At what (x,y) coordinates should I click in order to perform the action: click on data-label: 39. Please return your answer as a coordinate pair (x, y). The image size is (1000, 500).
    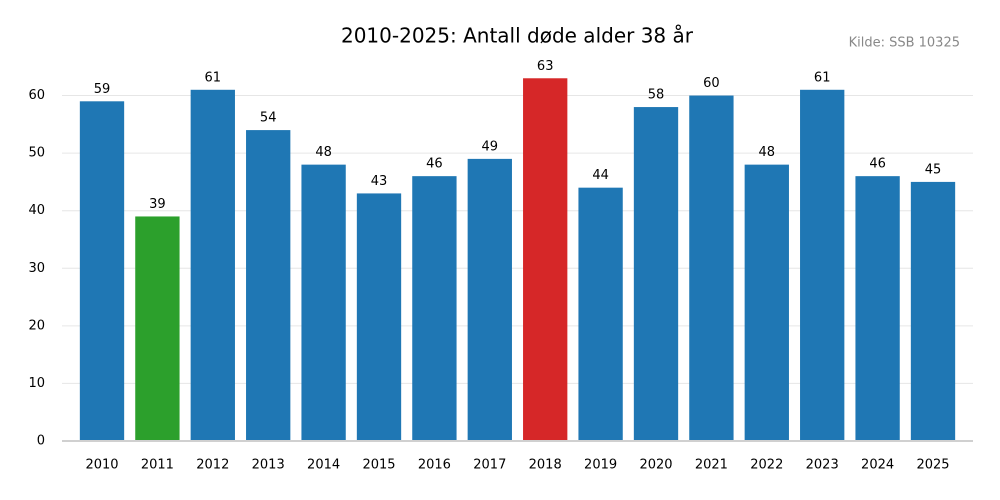
    Looking at the image, I should click on (157, 204).